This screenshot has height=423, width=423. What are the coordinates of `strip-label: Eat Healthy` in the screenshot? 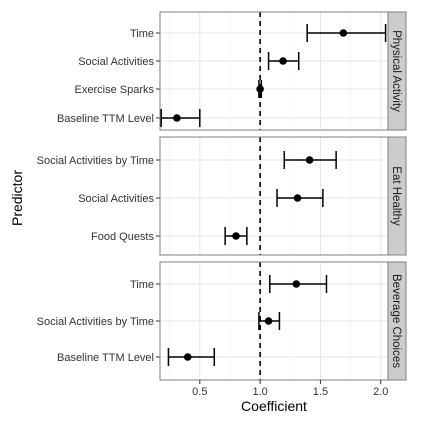 It's located at (396, 196).